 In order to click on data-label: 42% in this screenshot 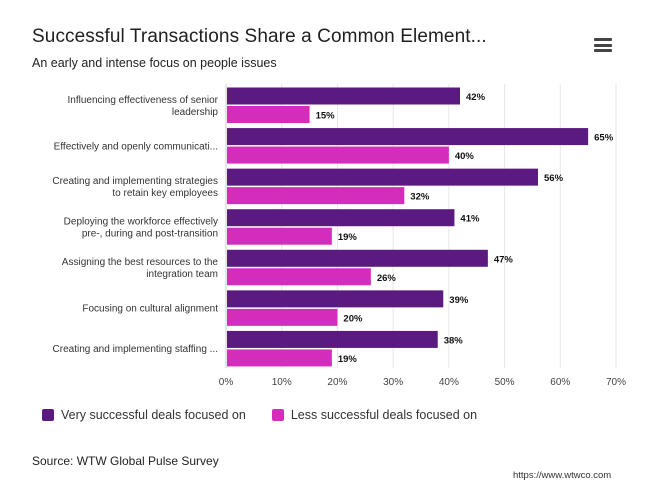, I will do `click(476, 97)`.